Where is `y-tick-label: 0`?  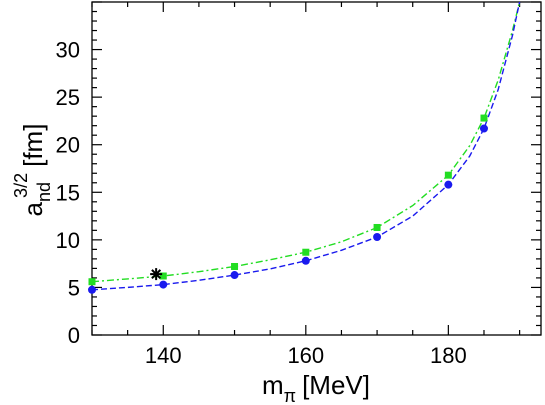 y-tick-label: 0 is located at coordinates (74, 335).